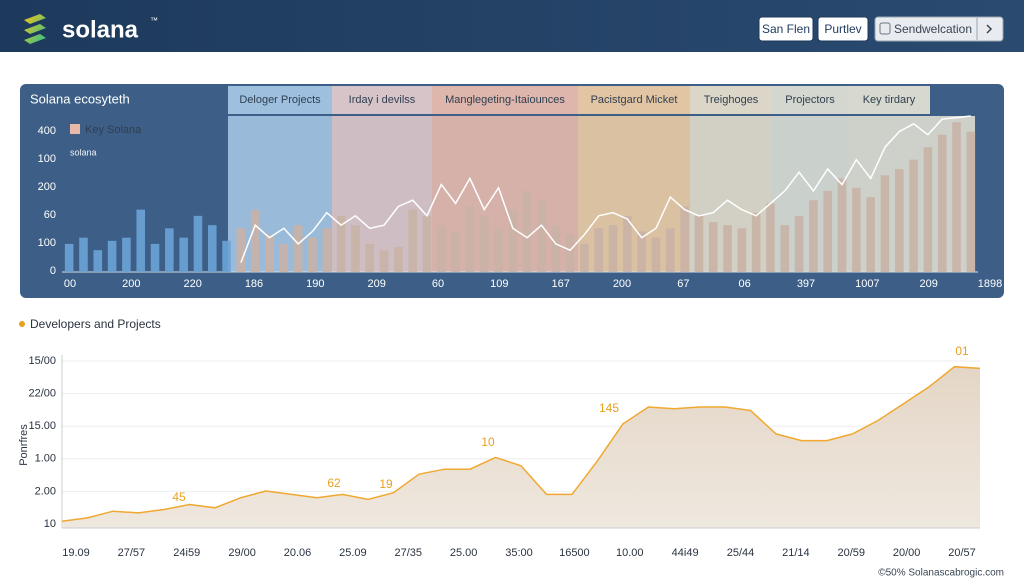  What do you see at coordinates (70, 284) in the screenshot?
I see `x-tick-label: 00` at bounding box center [70, 284].